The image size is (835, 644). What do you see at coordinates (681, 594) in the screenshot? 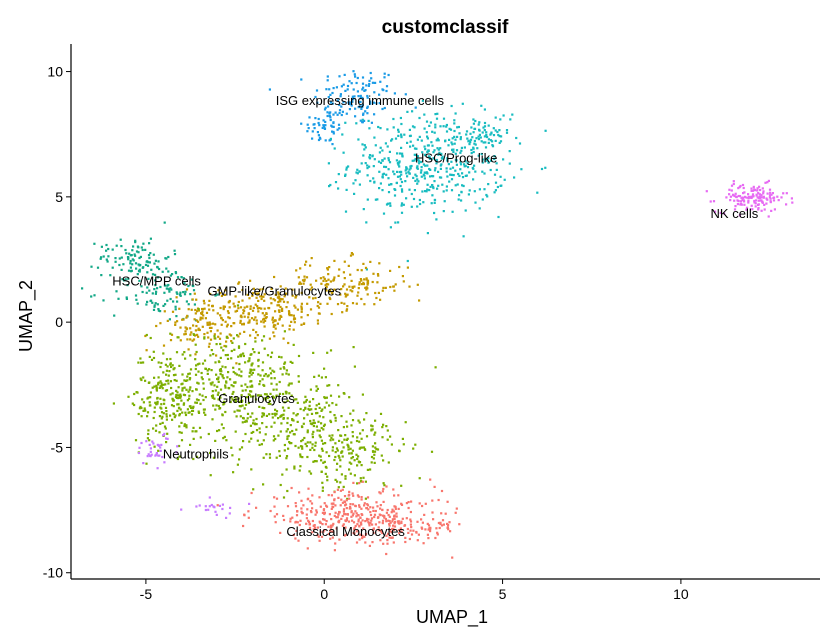
I see `x-tick-label: 10` at bounding box center [681, 594].